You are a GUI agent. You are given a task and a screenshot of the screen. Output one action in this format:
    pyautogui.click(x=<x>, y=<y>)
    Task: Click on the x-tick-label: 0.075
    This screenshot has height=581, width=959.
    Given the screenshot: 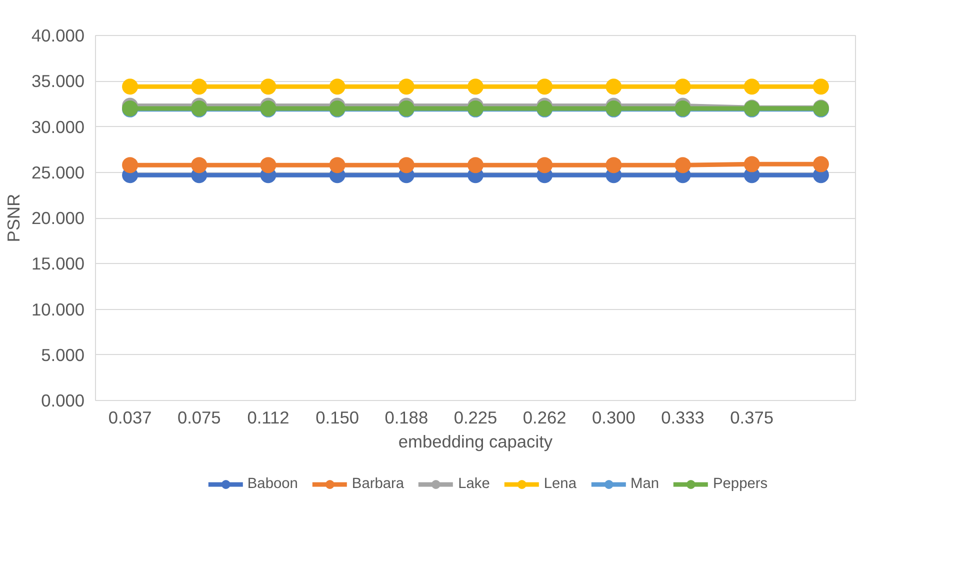 What is the action you would take?
    pyautogui.click(x=199, y=418)
    